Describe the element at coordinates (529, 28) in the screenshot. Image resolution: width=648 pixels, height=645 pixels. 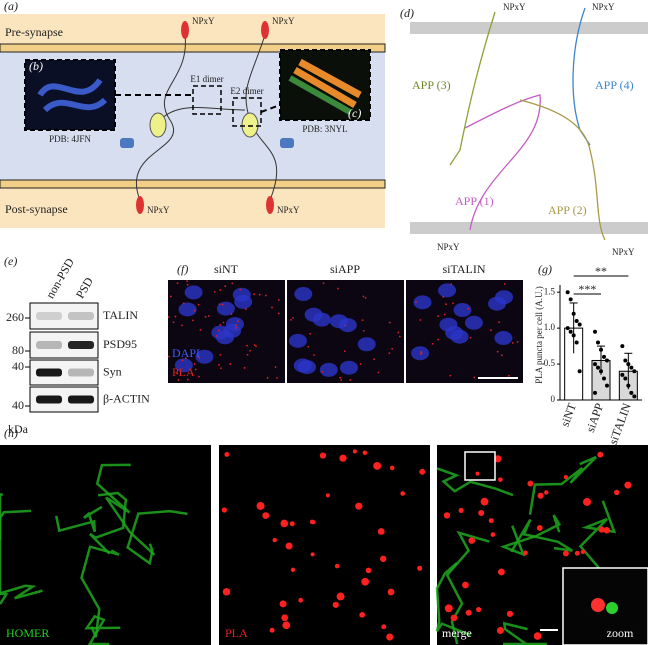
I see `membrane` at that location.